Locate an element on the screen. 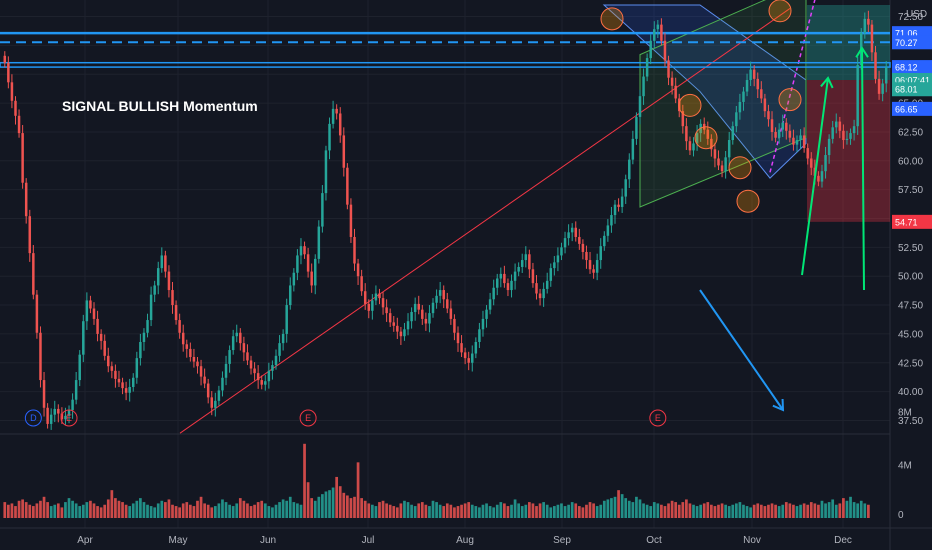 The height and width of the screenshot is (550, 932). time-tick-label: Jun is located at coordinates (268, 540).